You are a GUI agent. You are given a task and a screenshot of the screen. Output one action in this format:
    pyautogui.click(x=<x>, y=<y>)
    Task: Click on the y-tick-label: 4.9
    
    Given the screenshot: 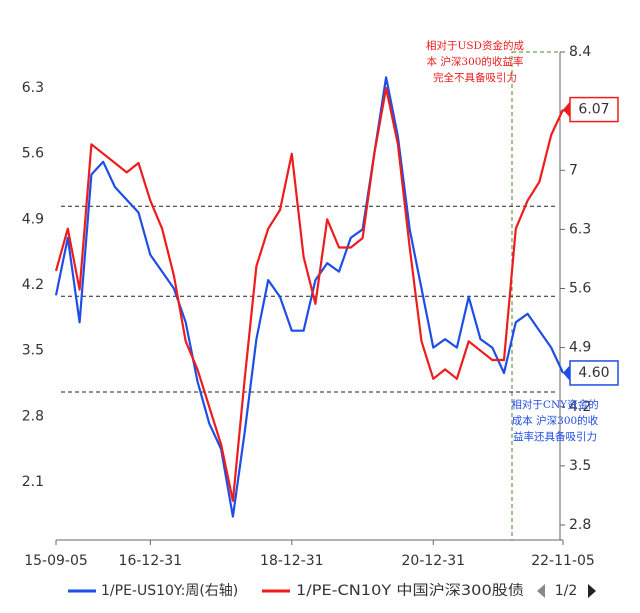 What is the action you would take?
    pyautogui.click(x=33, y=219)
    